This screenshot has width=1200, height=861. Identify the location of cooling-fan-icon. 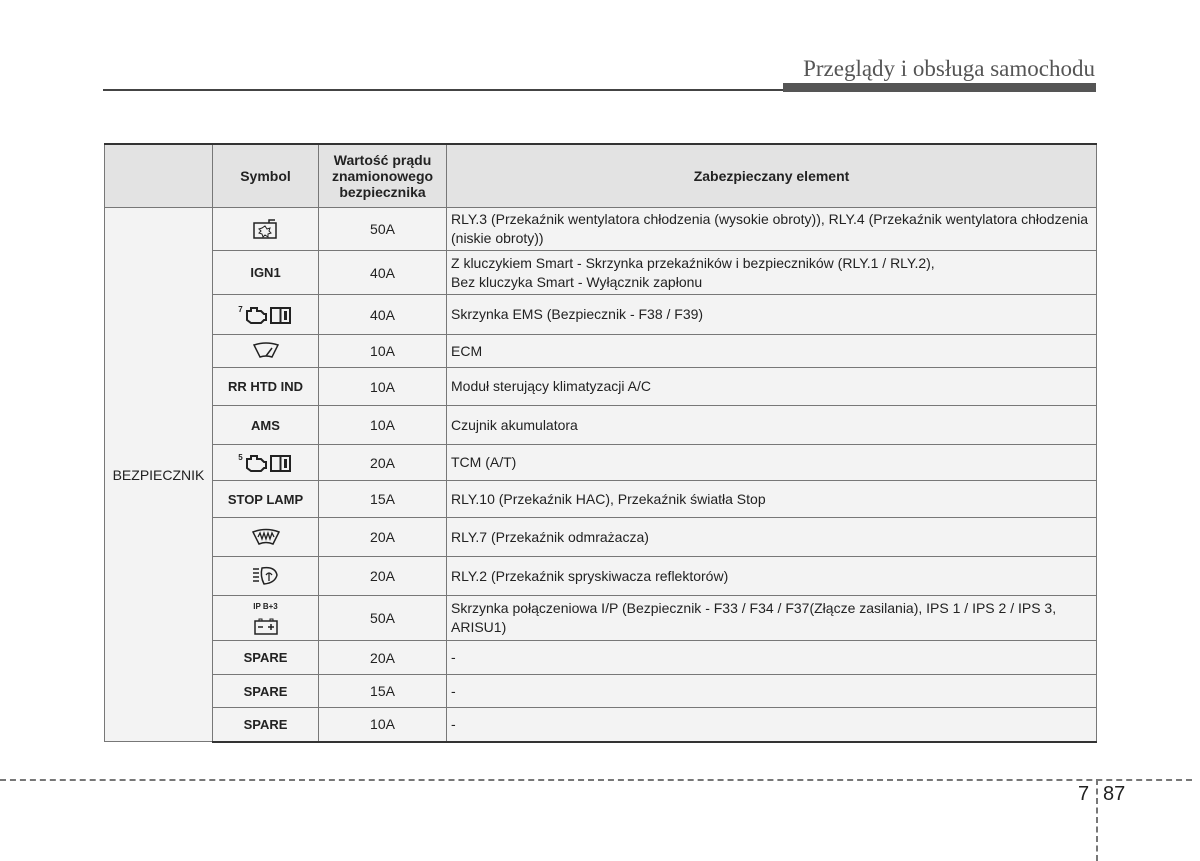
(266, 229).